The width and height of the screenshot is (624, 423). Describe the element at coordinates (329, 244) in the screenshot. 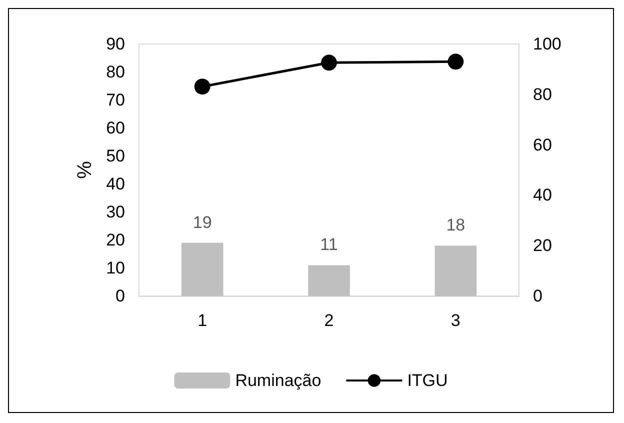

I see `data-label: 11` at that location.